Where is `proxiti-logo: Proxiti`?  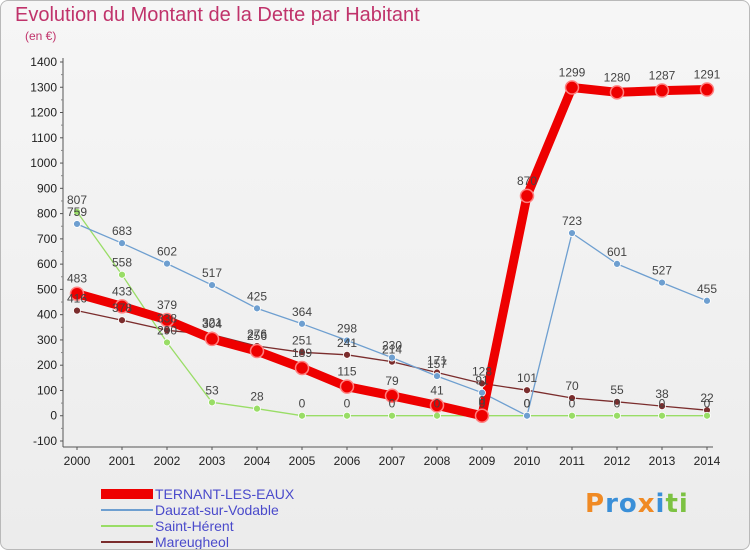
proxiti-logo: Proxiti is located at coordinates (637, 504).